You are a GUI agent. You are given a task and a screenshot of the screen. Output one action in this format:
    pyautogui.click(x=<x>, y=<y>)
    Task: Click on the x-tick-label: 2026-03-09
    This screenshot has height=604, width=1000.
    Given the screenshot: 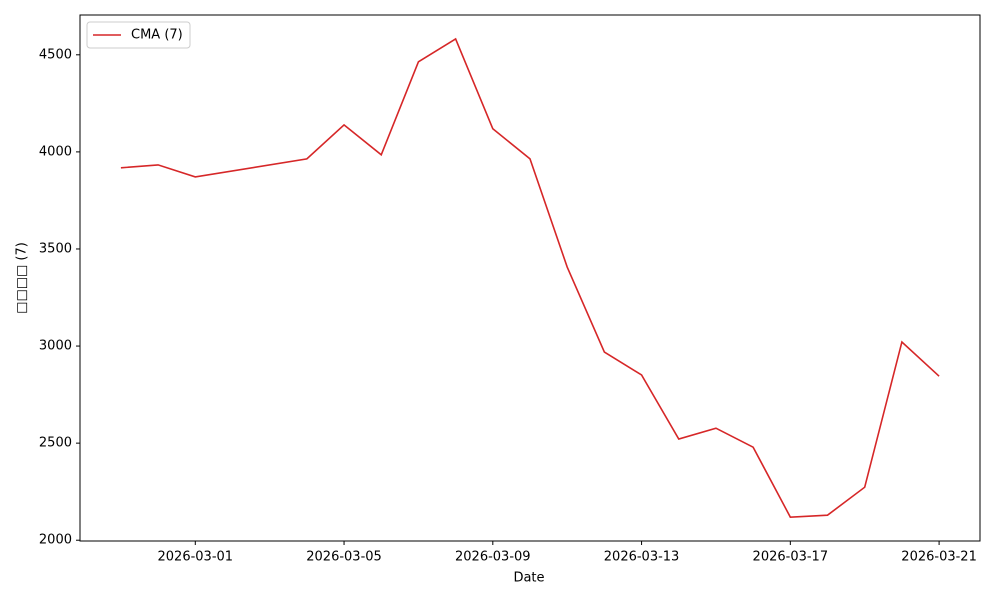 What is the action you would take?
    pyautogui.click(x=493, y=557)
    